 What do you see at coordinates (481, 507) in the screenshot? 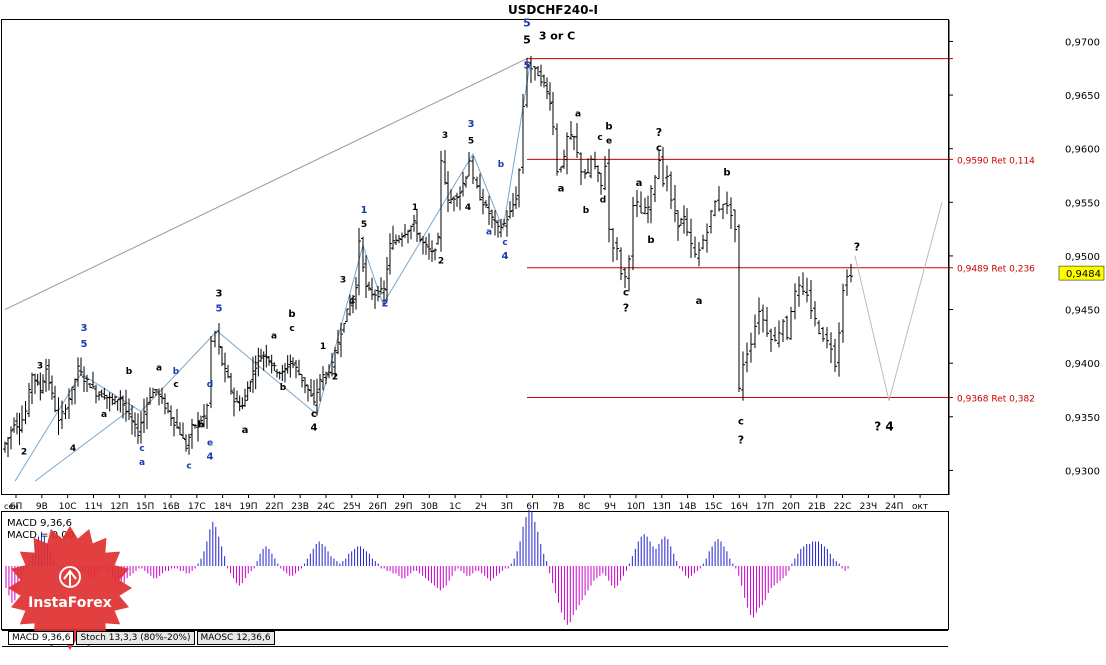
I see `time-tick-label: 2Ч` at bounding box center [481, 507].